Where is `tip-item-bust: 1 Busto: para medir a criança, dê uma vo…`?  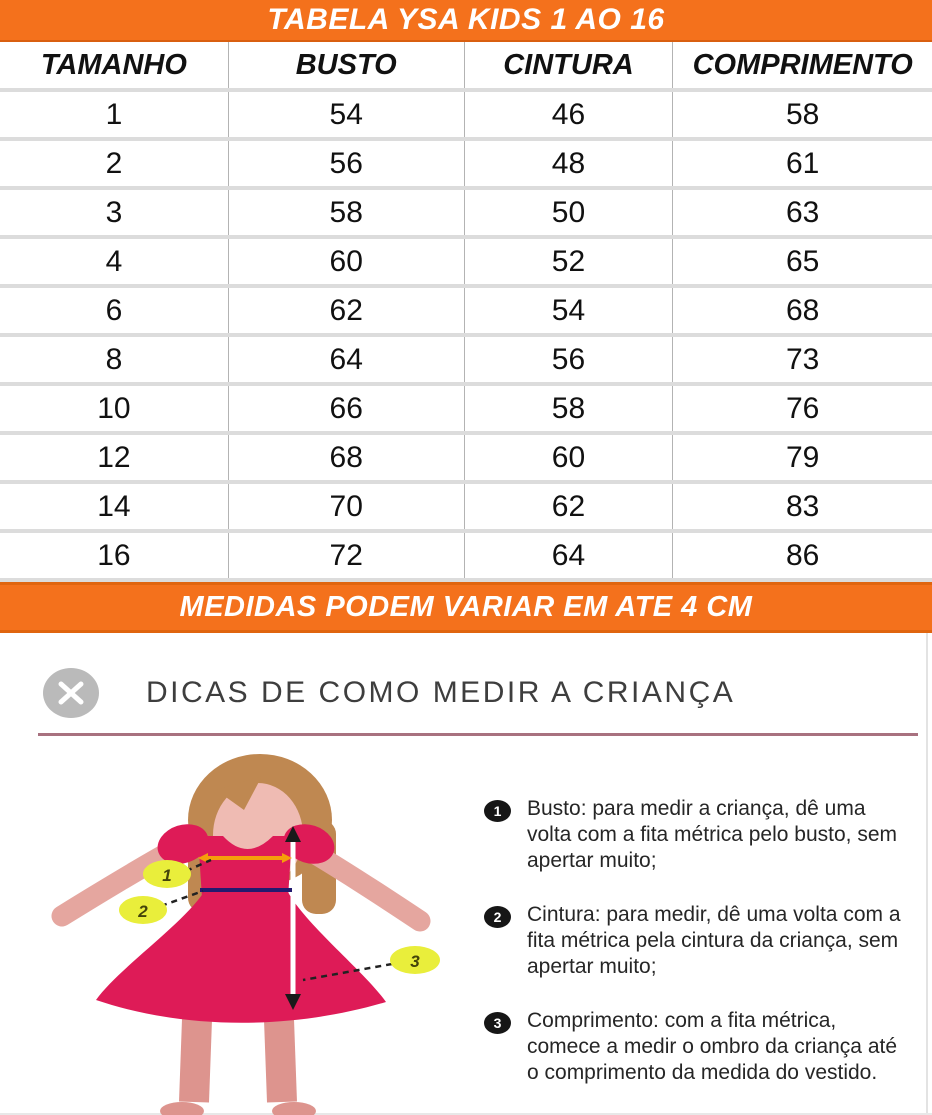 tip-item-bust: 1 Busto: para medir a criança, dê uma vo… is located at coordinates (702, 835).